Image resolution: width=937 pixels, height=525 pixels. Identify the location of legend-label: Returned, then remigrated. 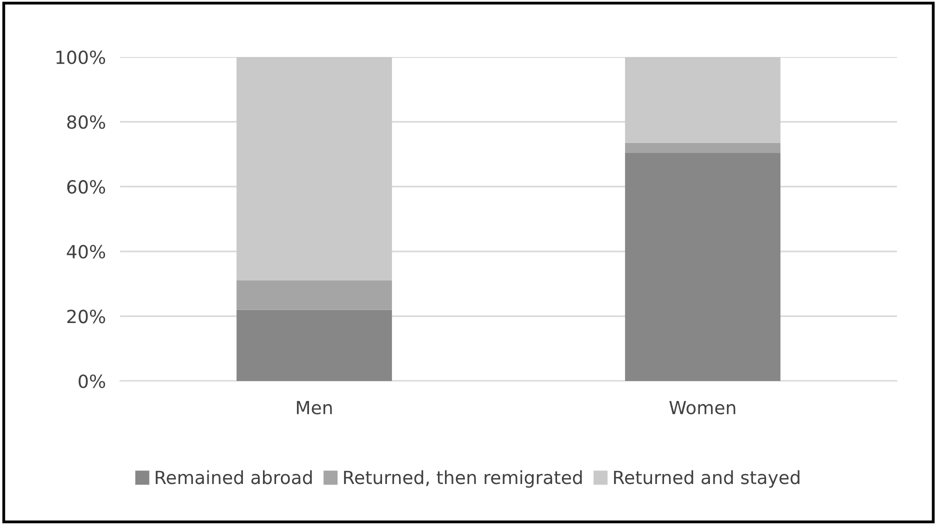
(463, 479).